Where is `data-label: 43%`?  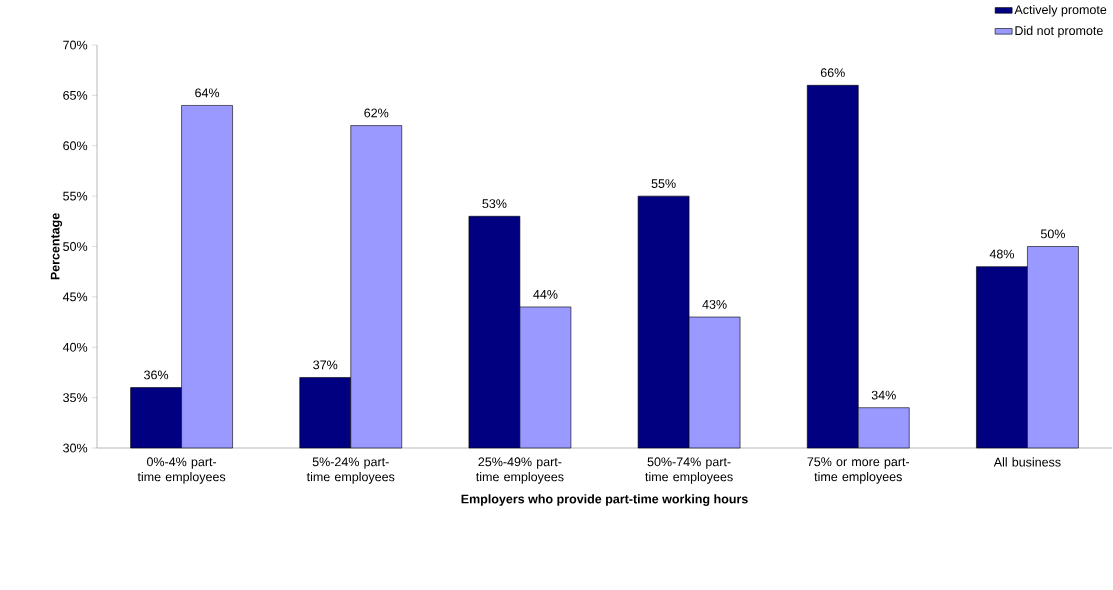
data-label: 43% is located at coordinates (714, 304).